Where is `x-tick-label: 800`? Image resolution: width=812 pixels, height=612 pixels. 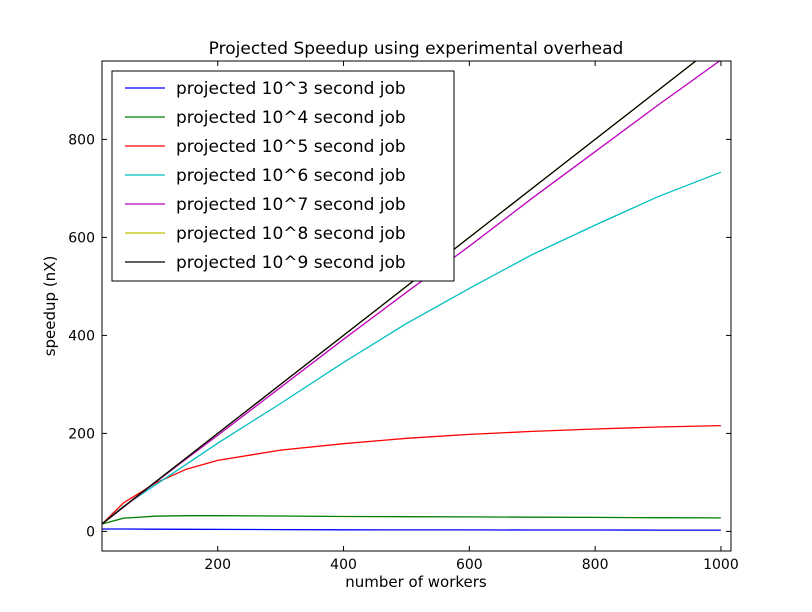 x-tick-label: 800 is located at coordinates (595, 565).